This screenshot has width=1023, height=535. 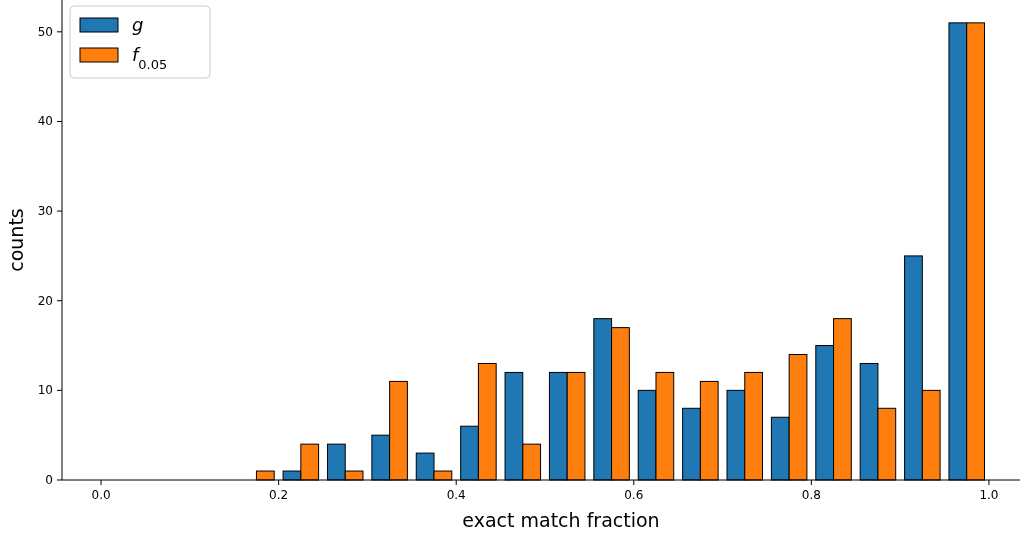 What do you see at coordinates (45, 300) in the screenshot?
I see `y-tick-label: 20` at bounding box center [45, 300].